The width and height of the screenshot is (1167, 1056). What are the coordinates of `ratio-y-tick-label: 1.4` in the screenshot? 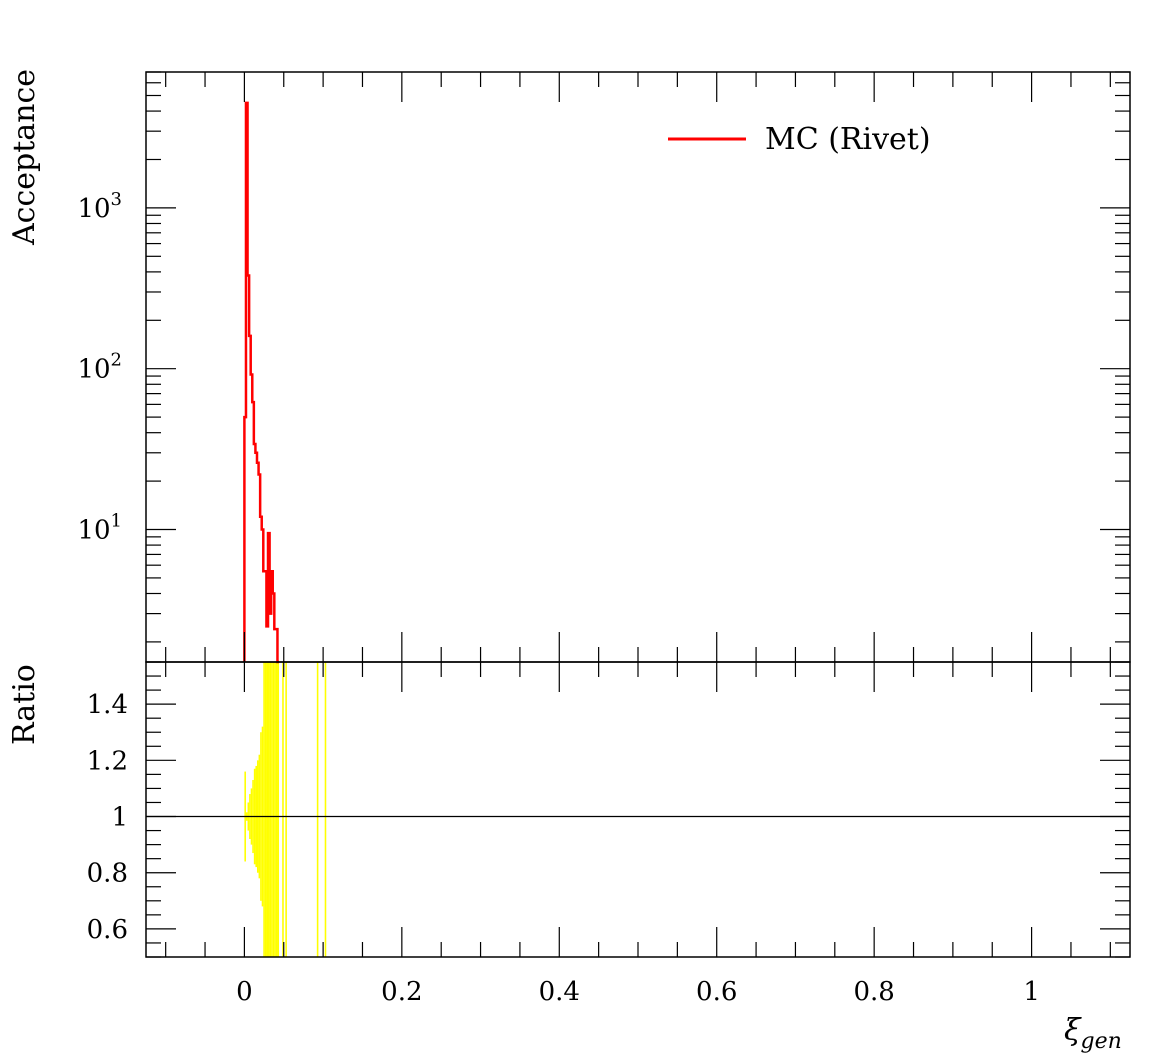 It's located at (107, 705).